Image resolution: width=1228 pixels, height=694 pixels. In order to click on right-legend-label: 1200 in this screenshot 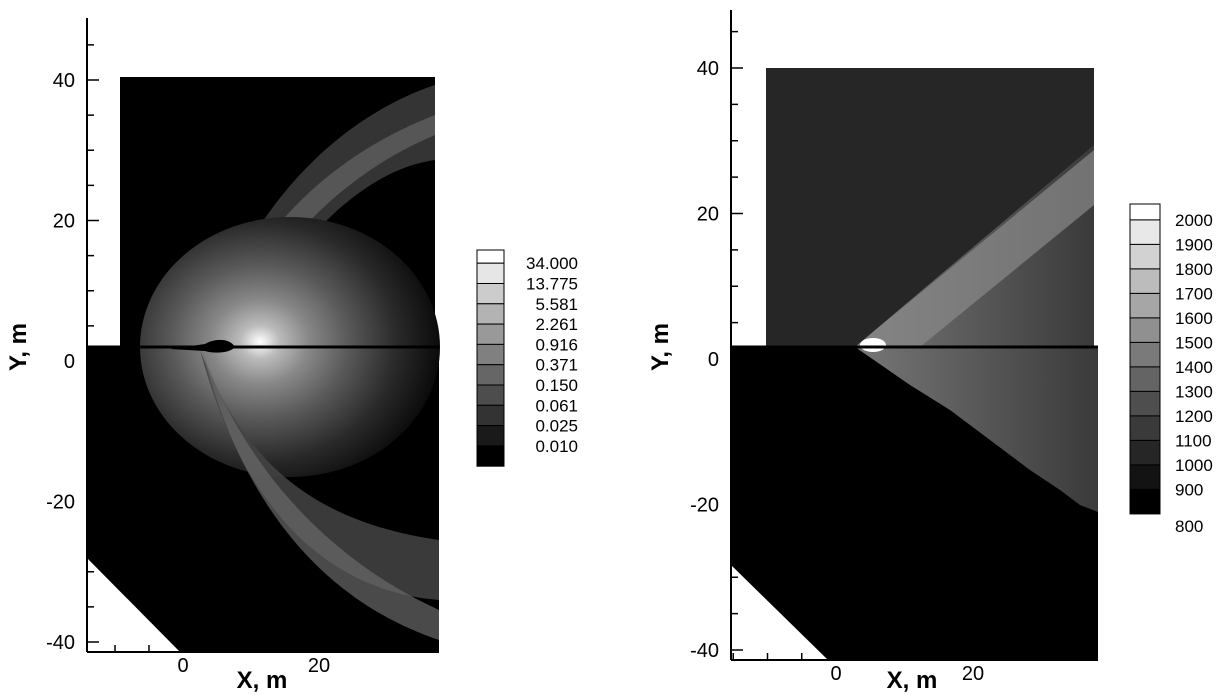, I will do `click(1194, 416)`.